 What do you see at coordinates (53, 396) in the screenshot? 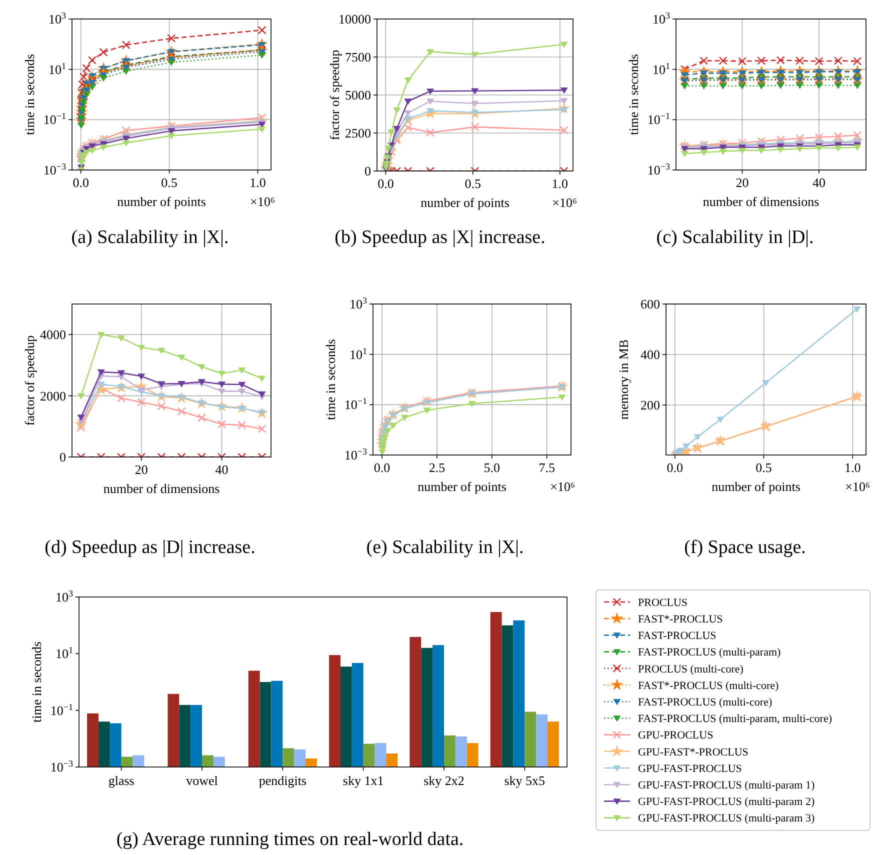
I see `y-tick-label: 2000` at bounding box center [53, 396].